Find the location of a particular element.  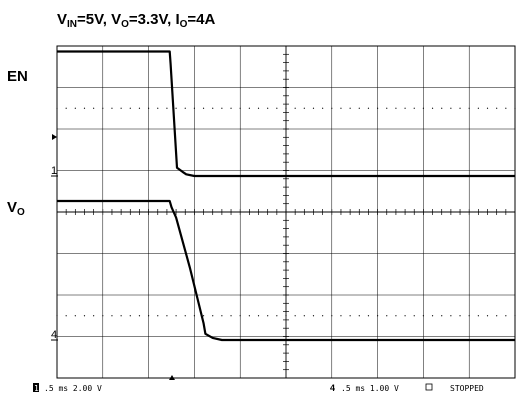

chart-title: VIN=5V, VO=3.3V, IO=4A is located at coordinates (136, 20).